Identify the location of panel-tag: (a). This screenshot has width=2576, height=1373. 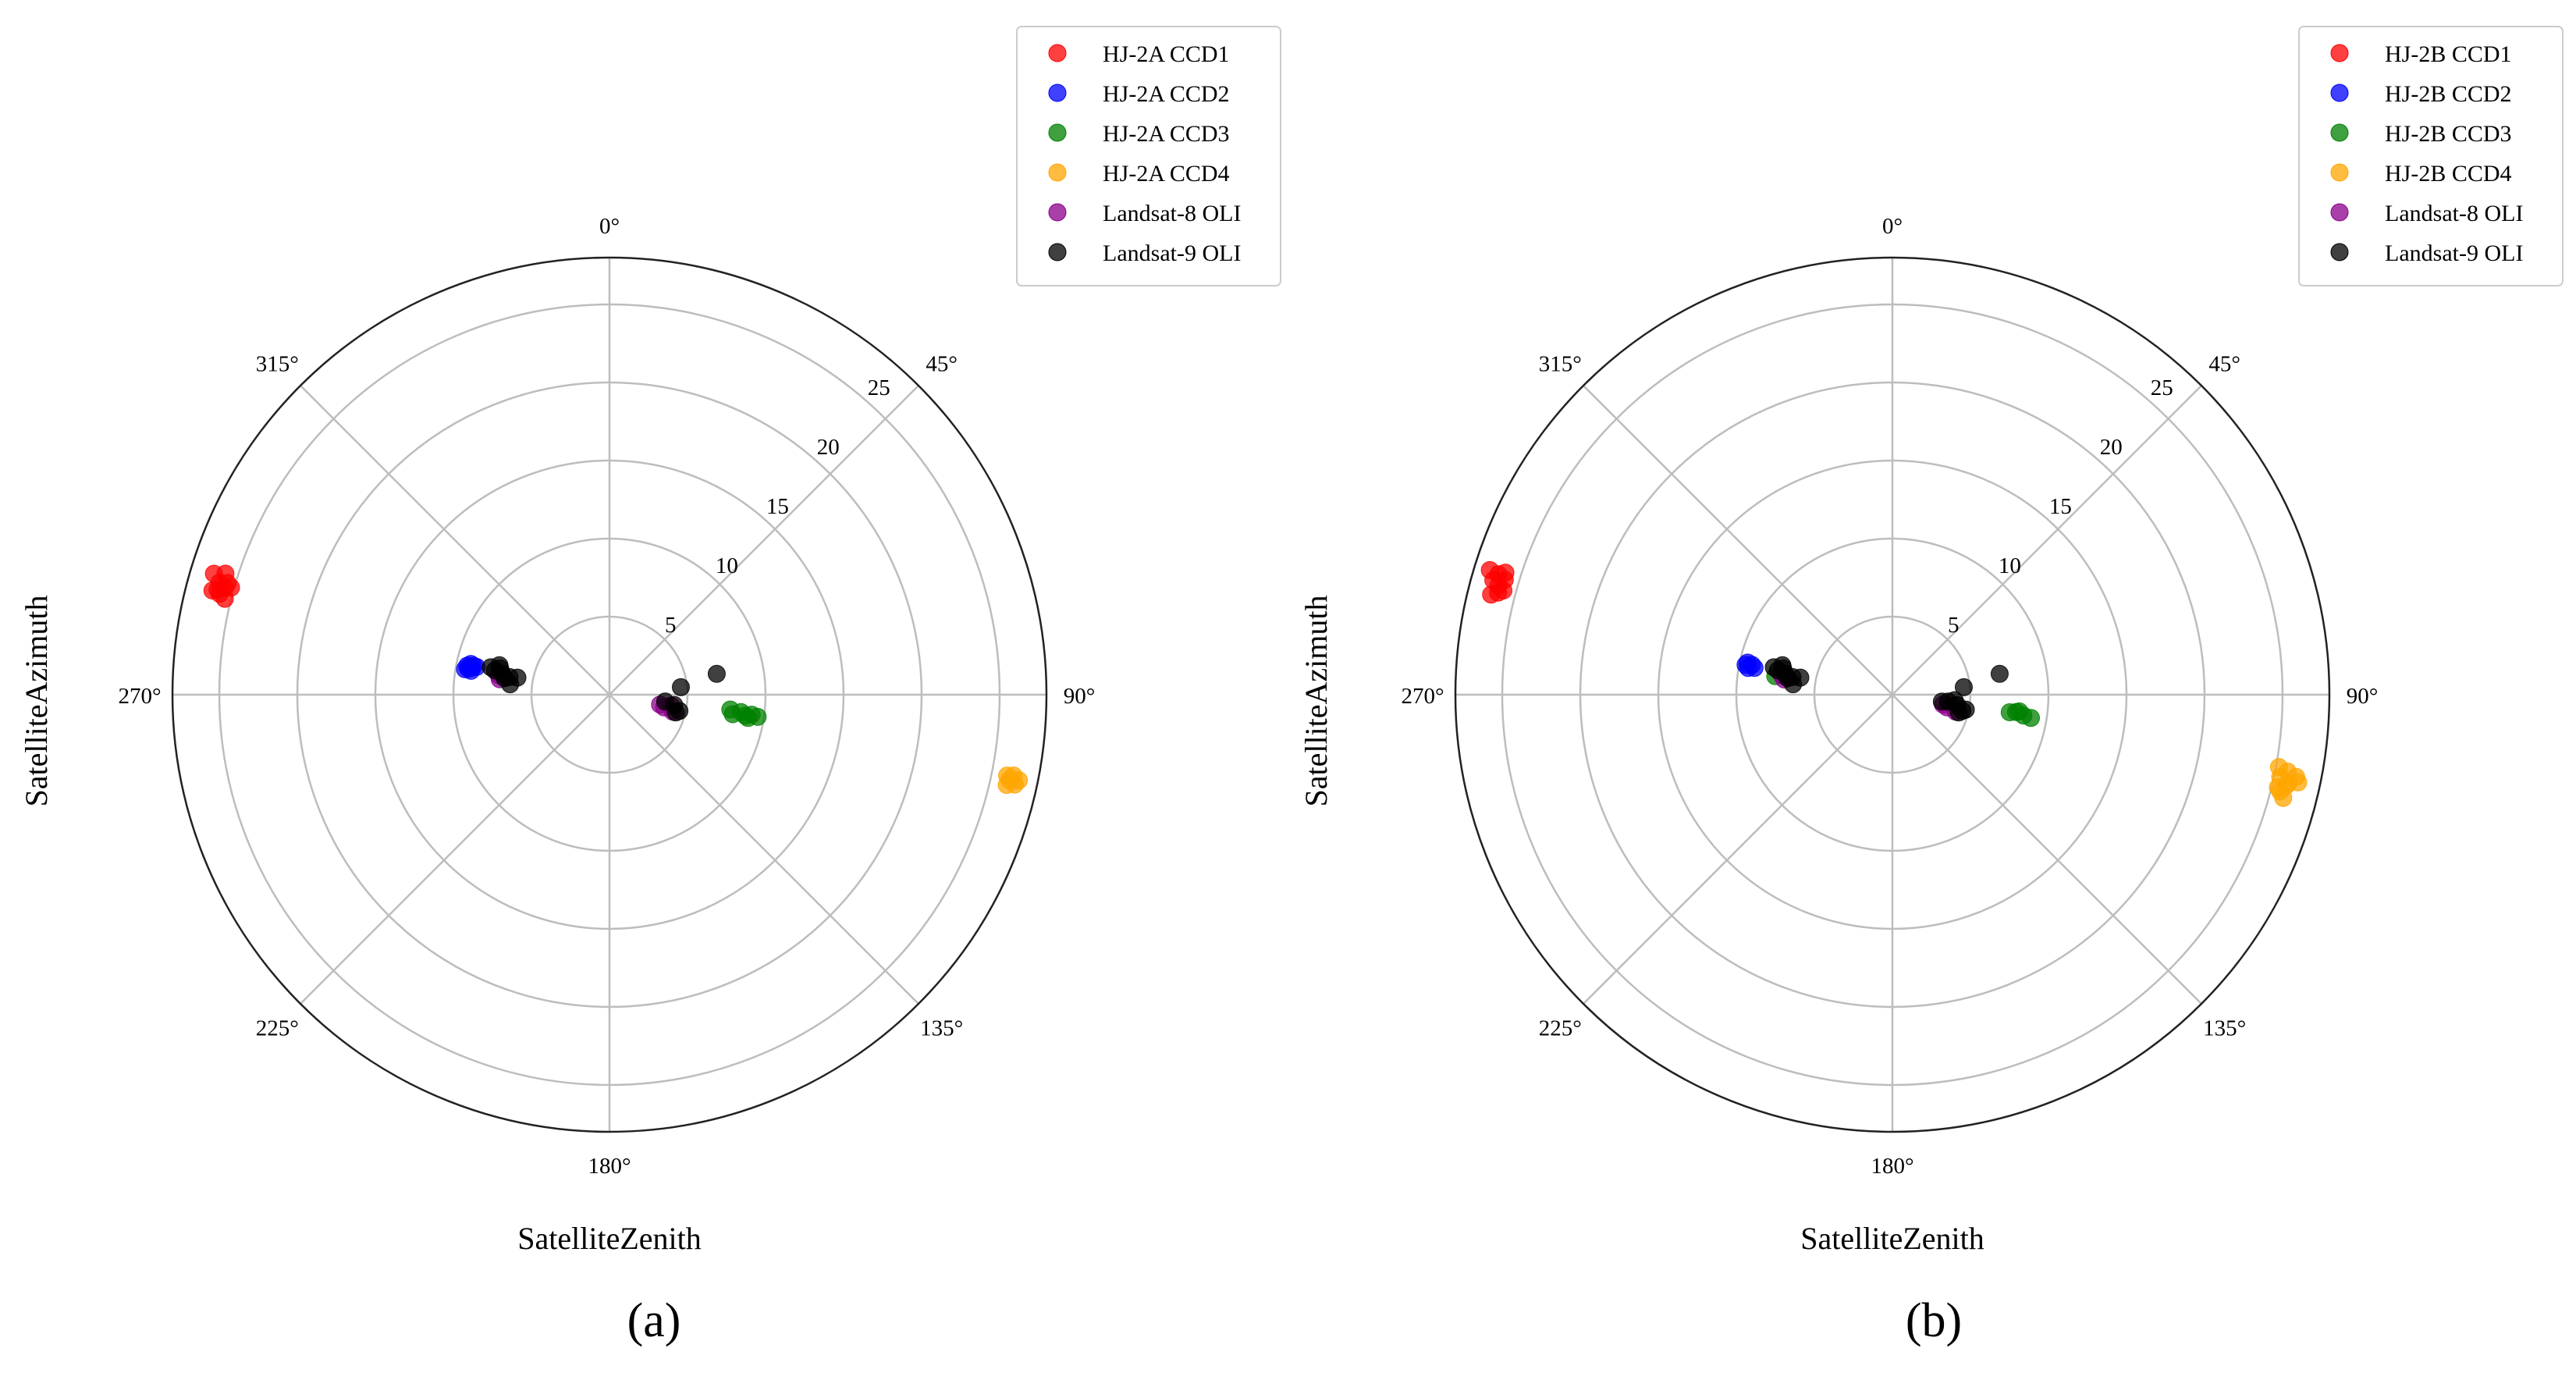
(654, 1320).